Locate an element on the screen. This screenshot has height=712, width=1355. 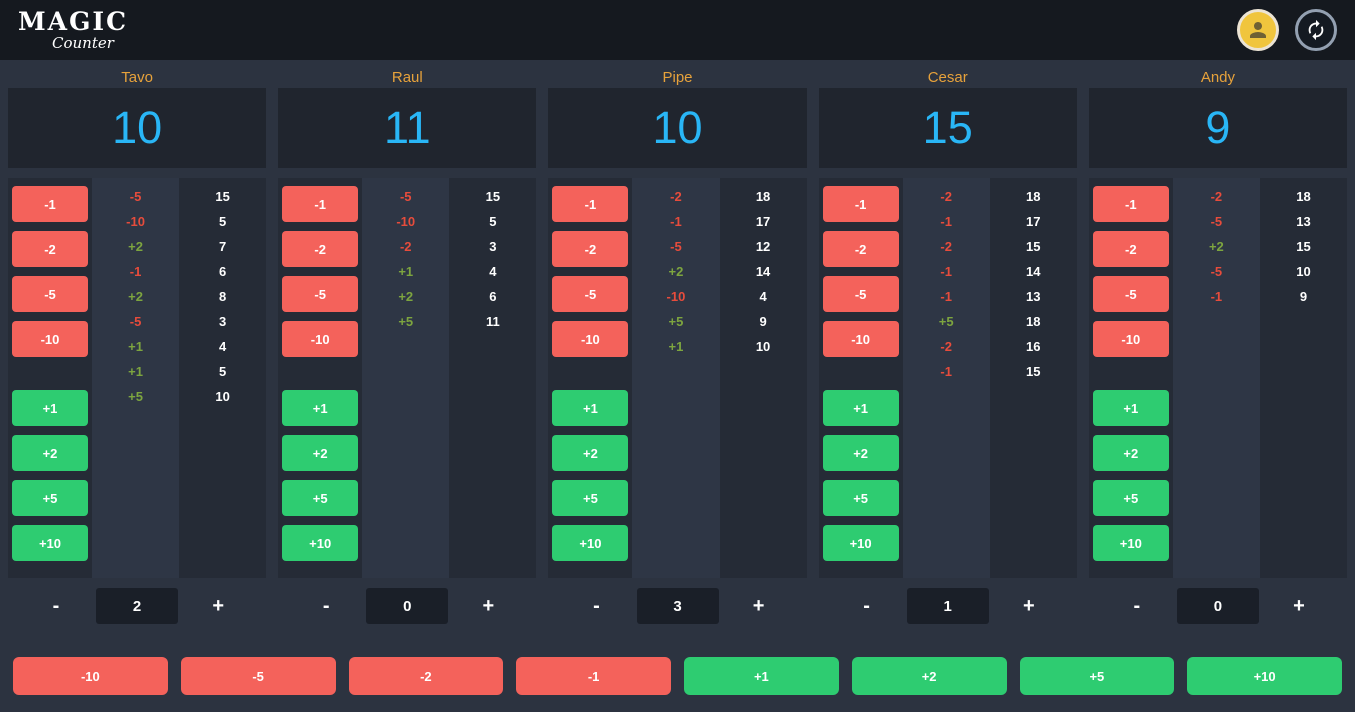
history-delta: +5 is located at coordinates (406, 321).